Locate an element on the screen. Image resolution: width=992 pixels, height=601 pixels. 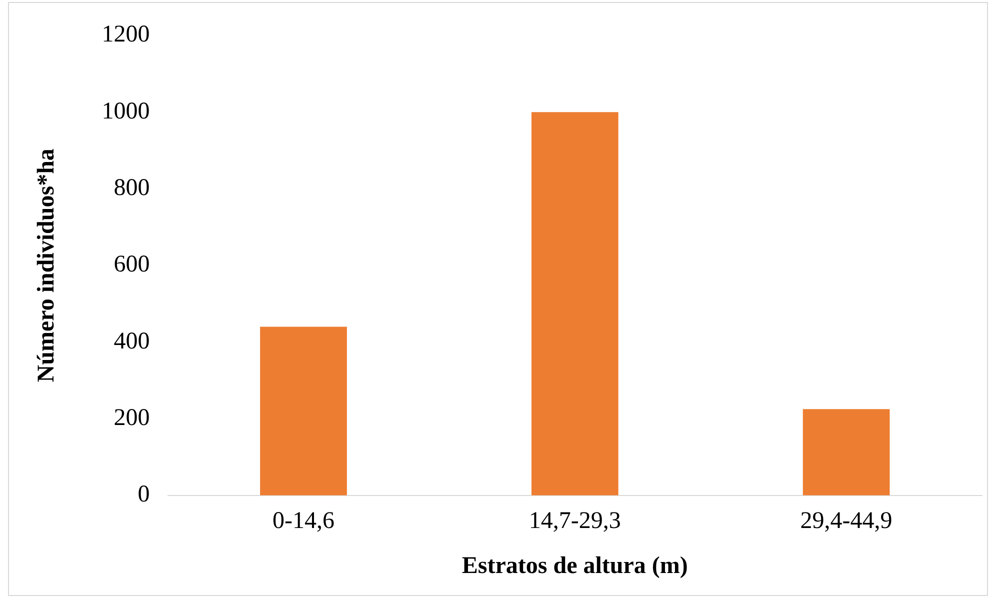
y-tick-label: 400 is located at coordinates (132, 341).